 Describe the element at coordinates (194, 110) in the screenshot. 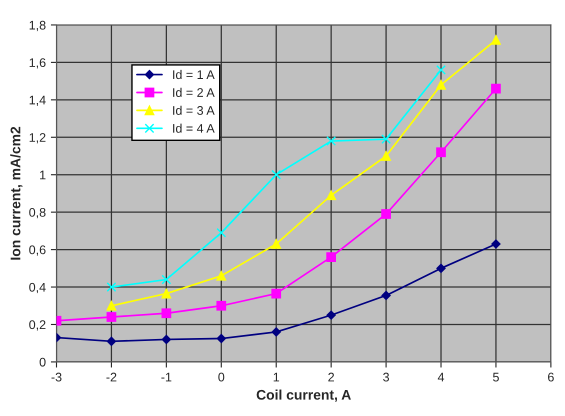

I see `legend-label: Id = 3 A` at that location.